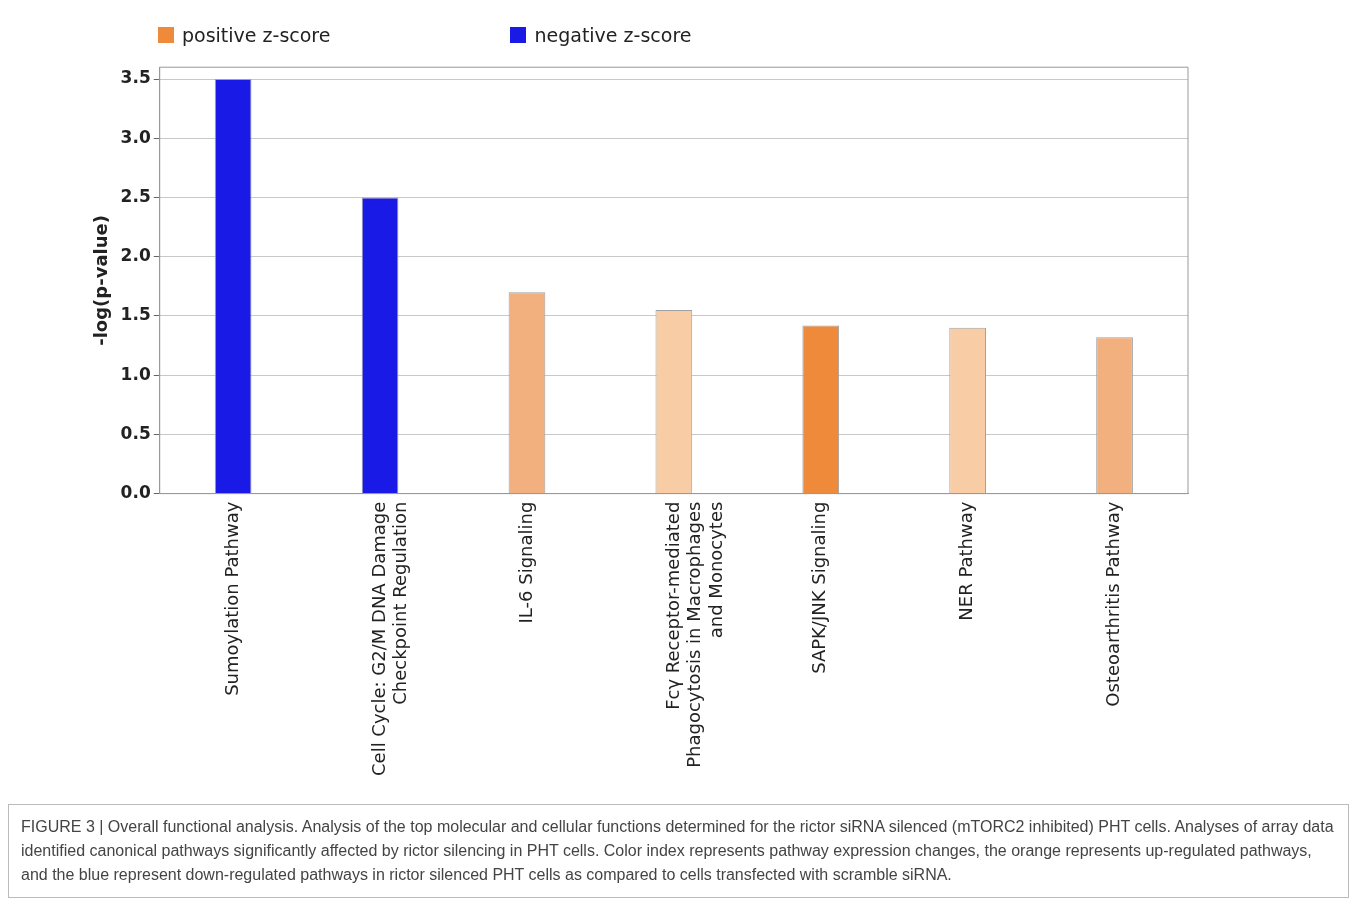 This screenshot has height=905, width=1357. Describe the element at coordinates (231, 598) in the screenshot. I see `x-tick-label: Sumoylation Pathway` at that location.